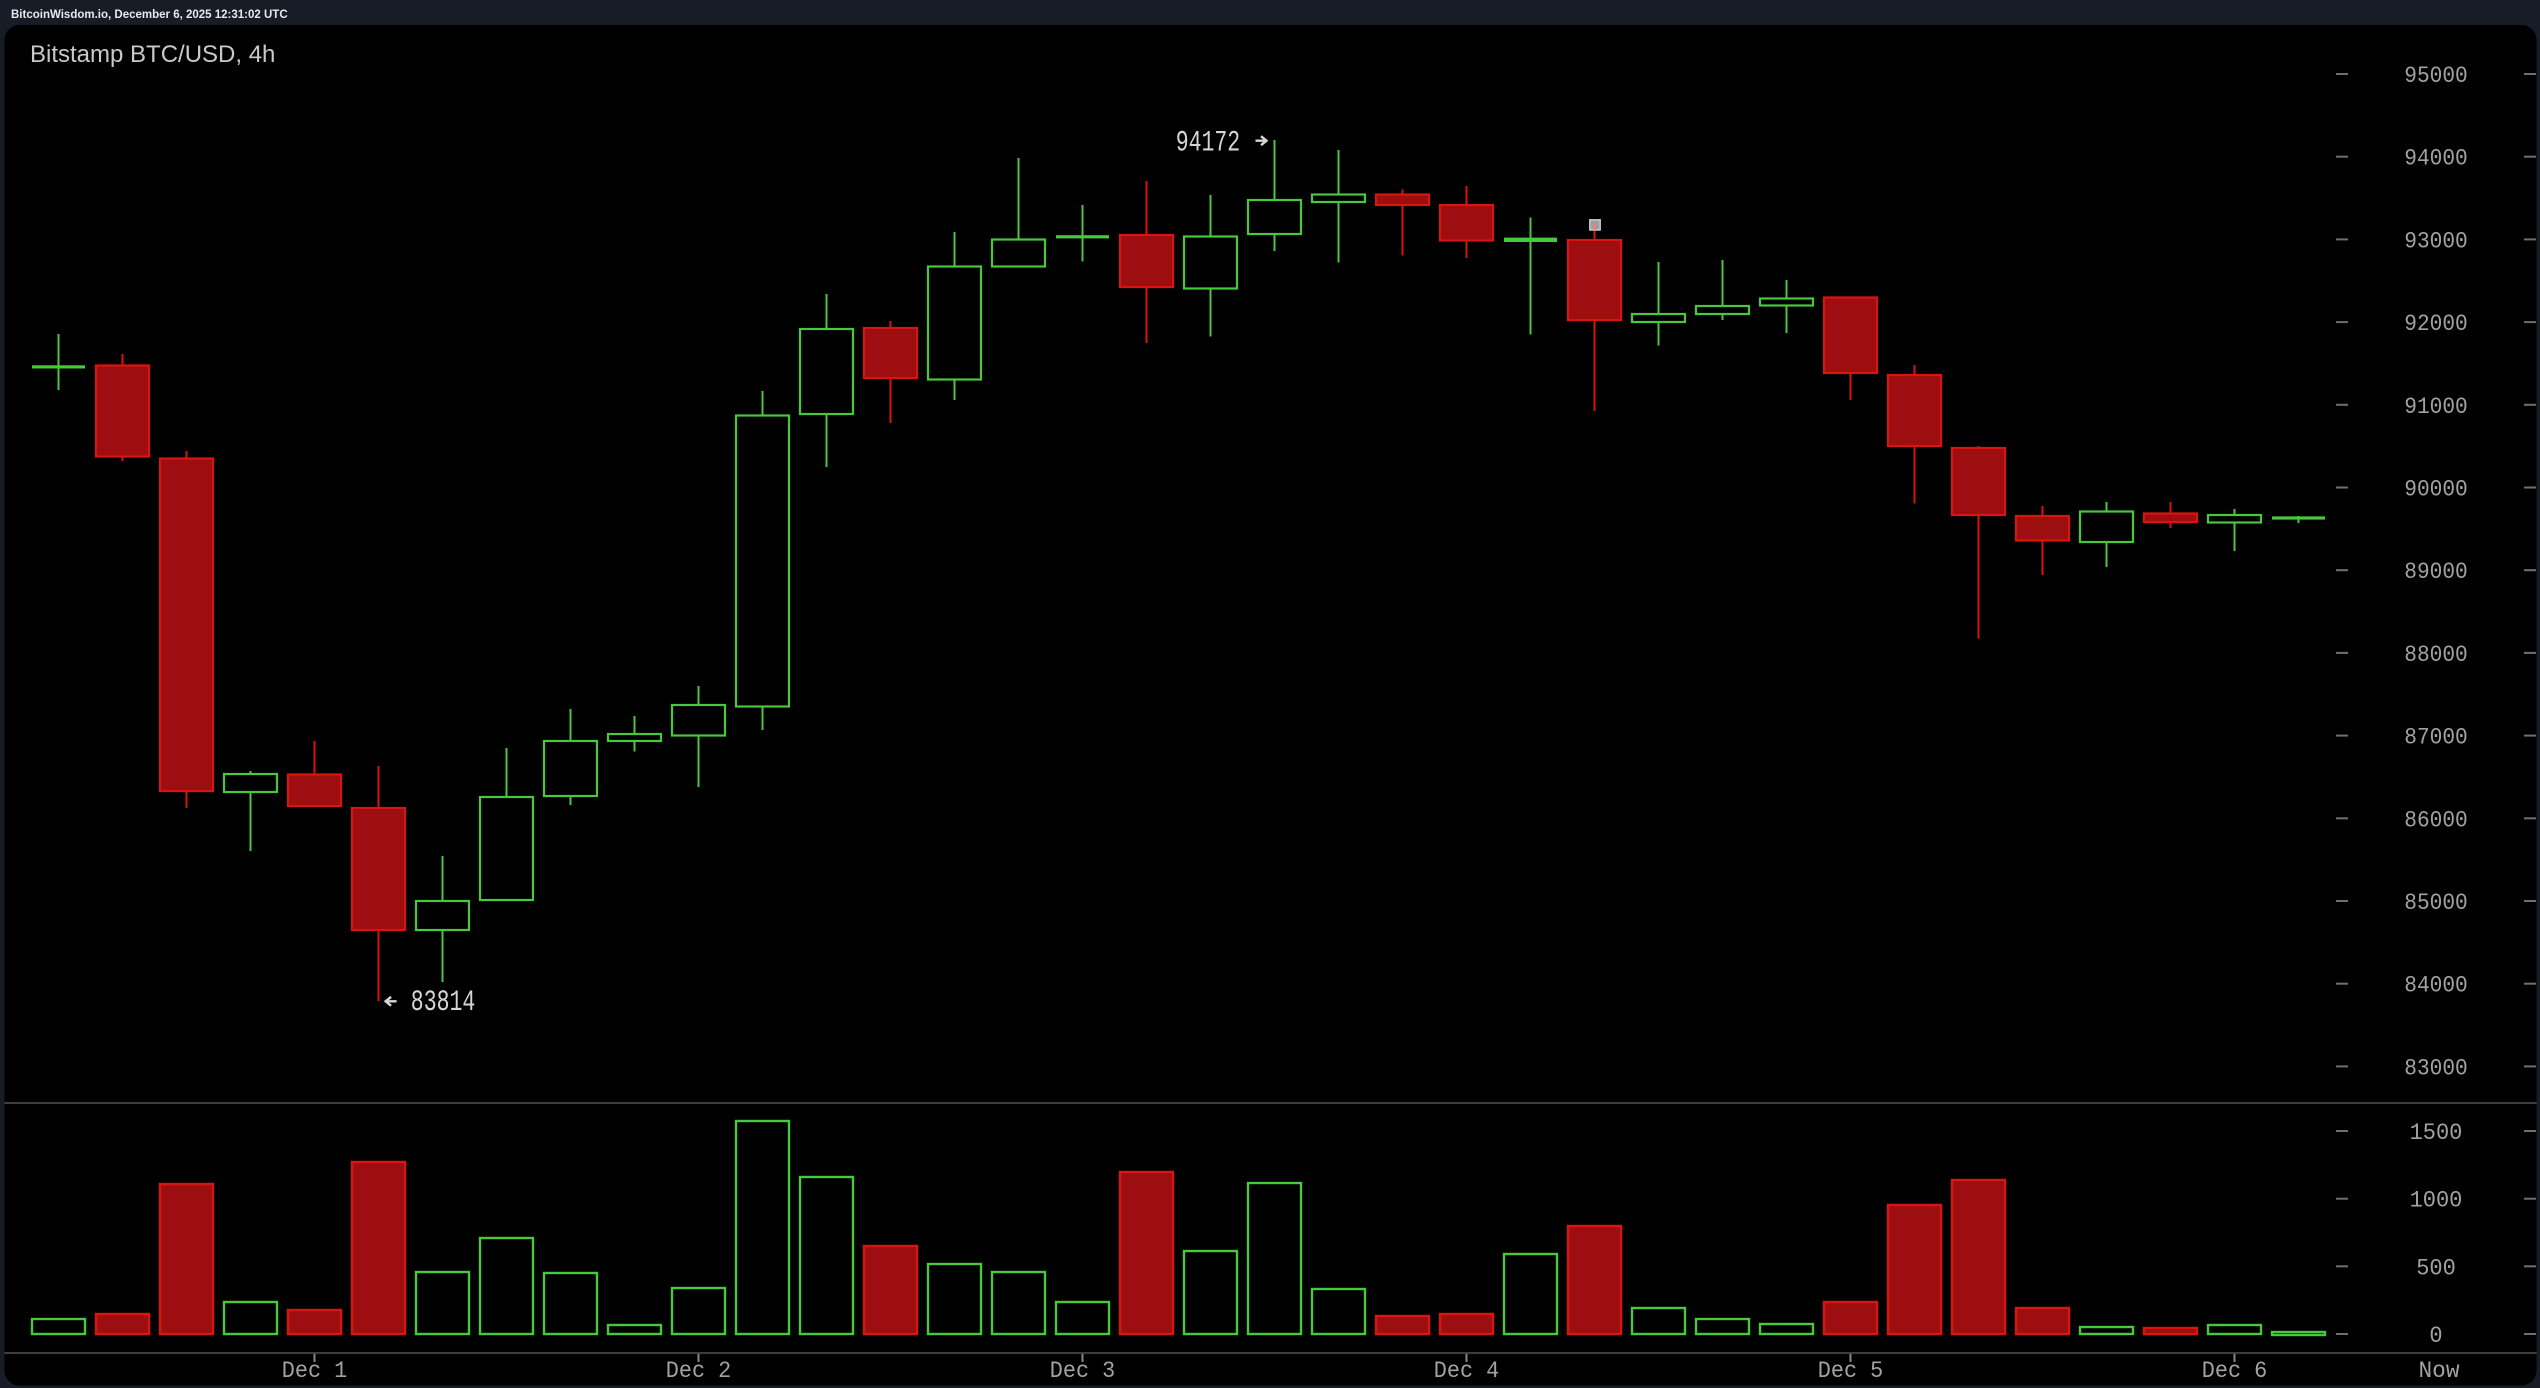 Image resolution: width=2540 pixels, height=1388 pixels. What do you see at coordinates (2436, 490) in the screenshot?
I see `svg-text: 90000` at bounding box center [2436, 490].